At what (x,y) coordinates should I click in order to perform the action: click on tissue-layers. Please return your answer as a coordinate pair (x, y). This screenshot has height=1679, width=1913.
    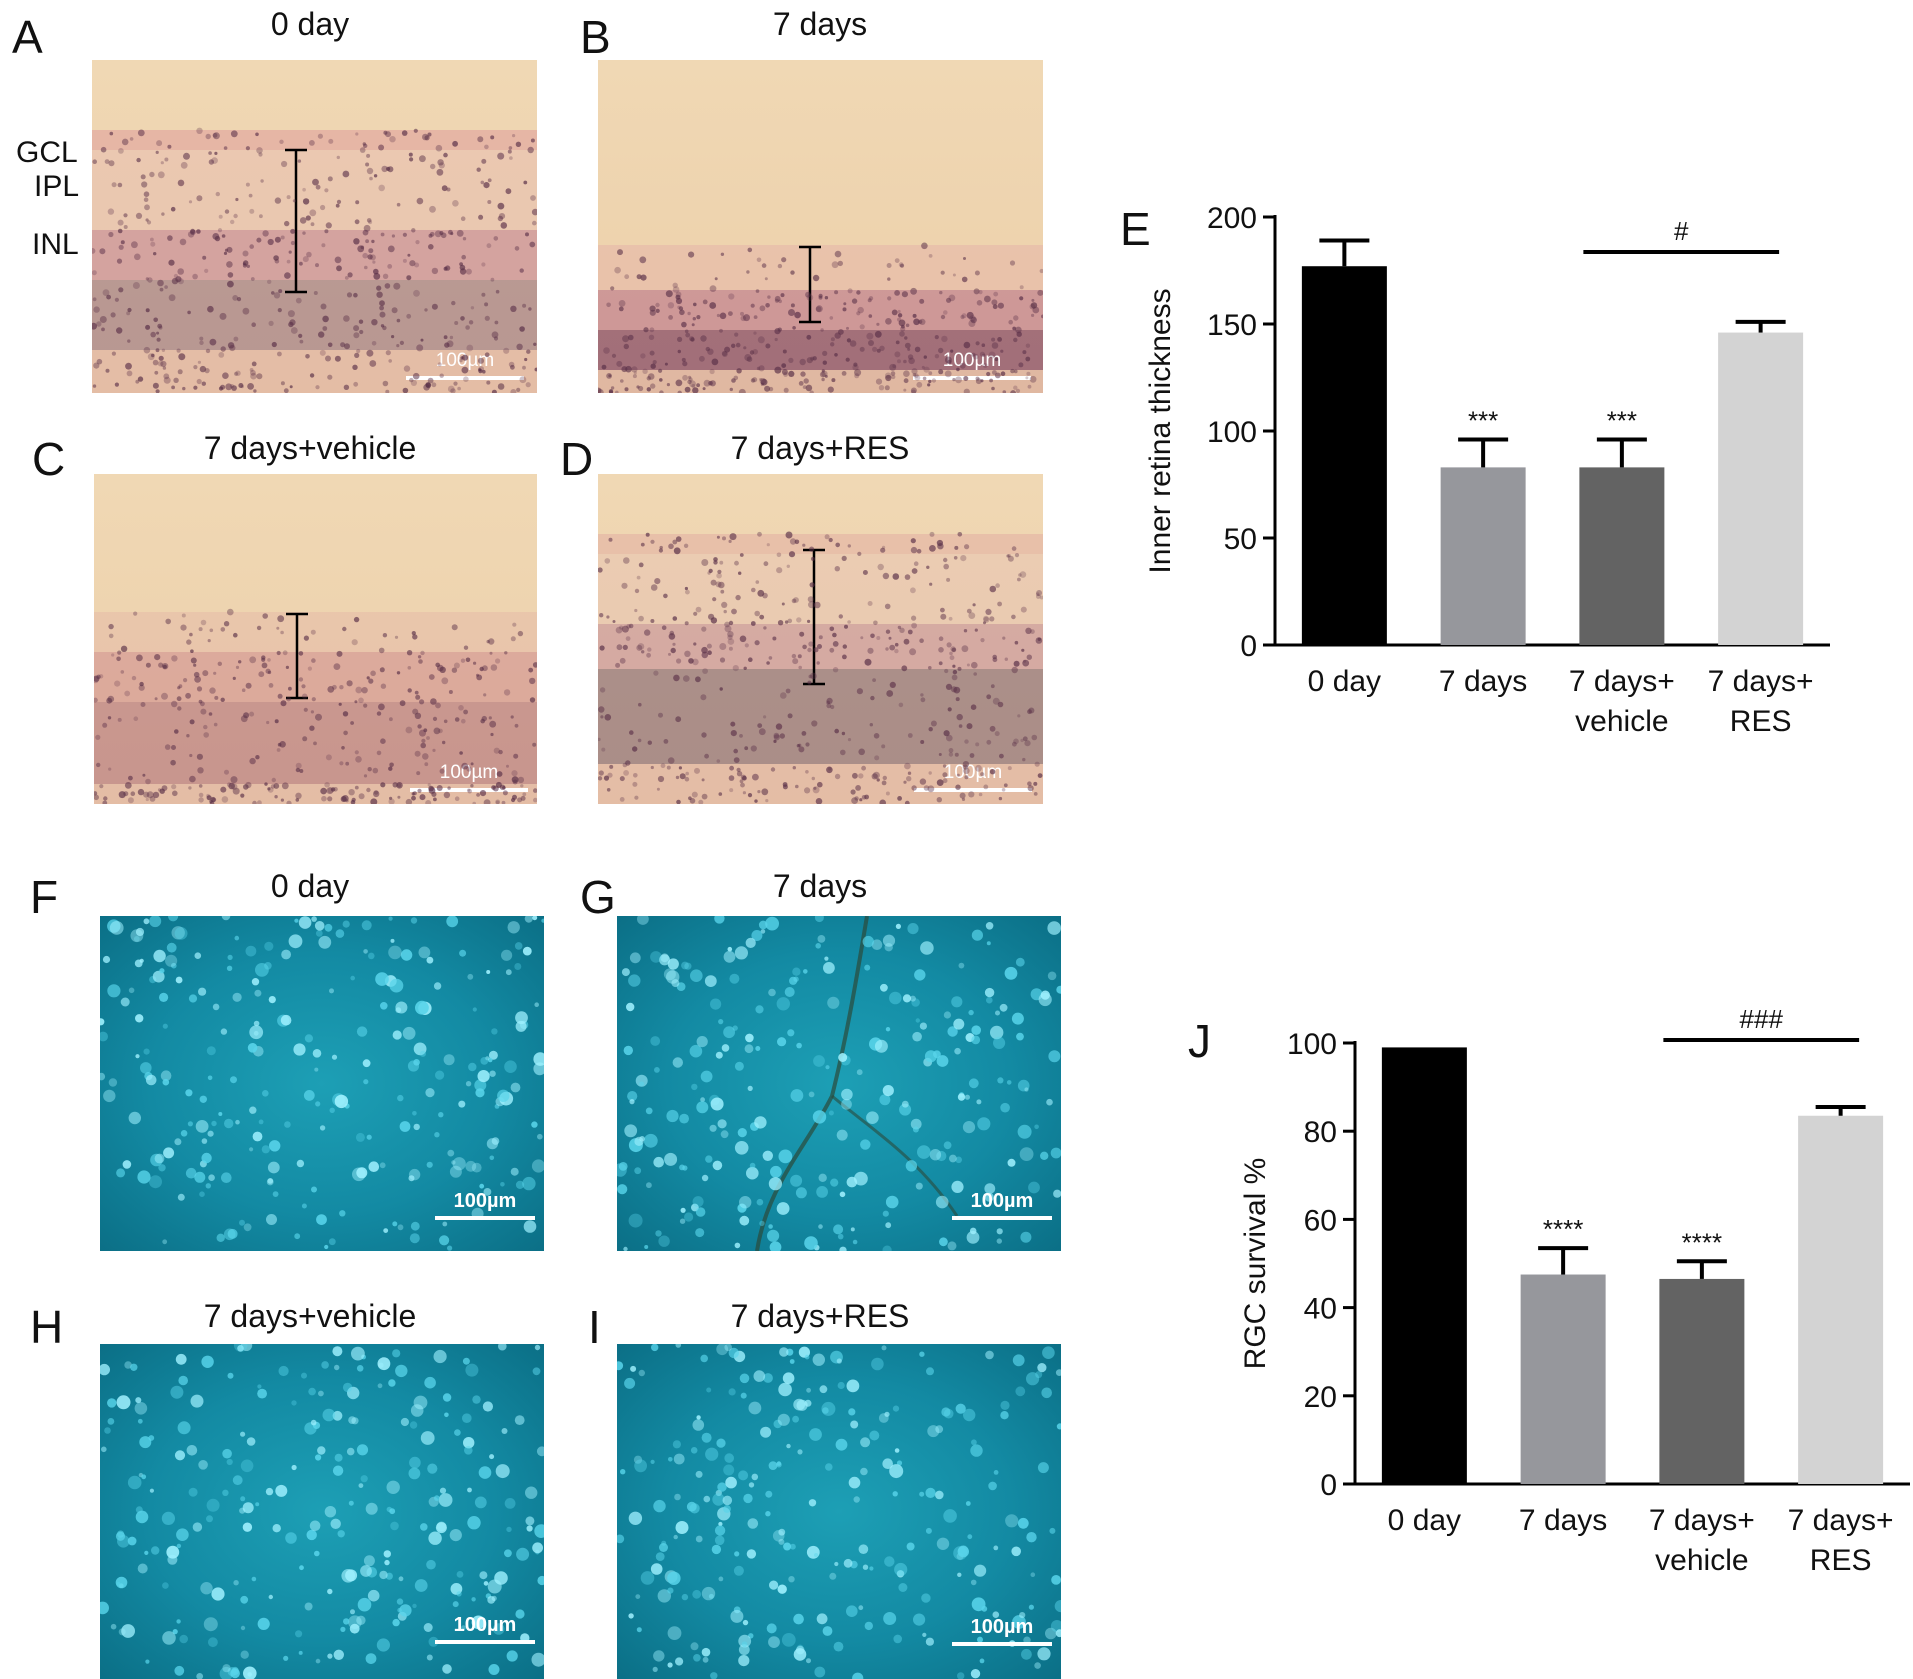
    Looking at the image, I should click on (315, 708).